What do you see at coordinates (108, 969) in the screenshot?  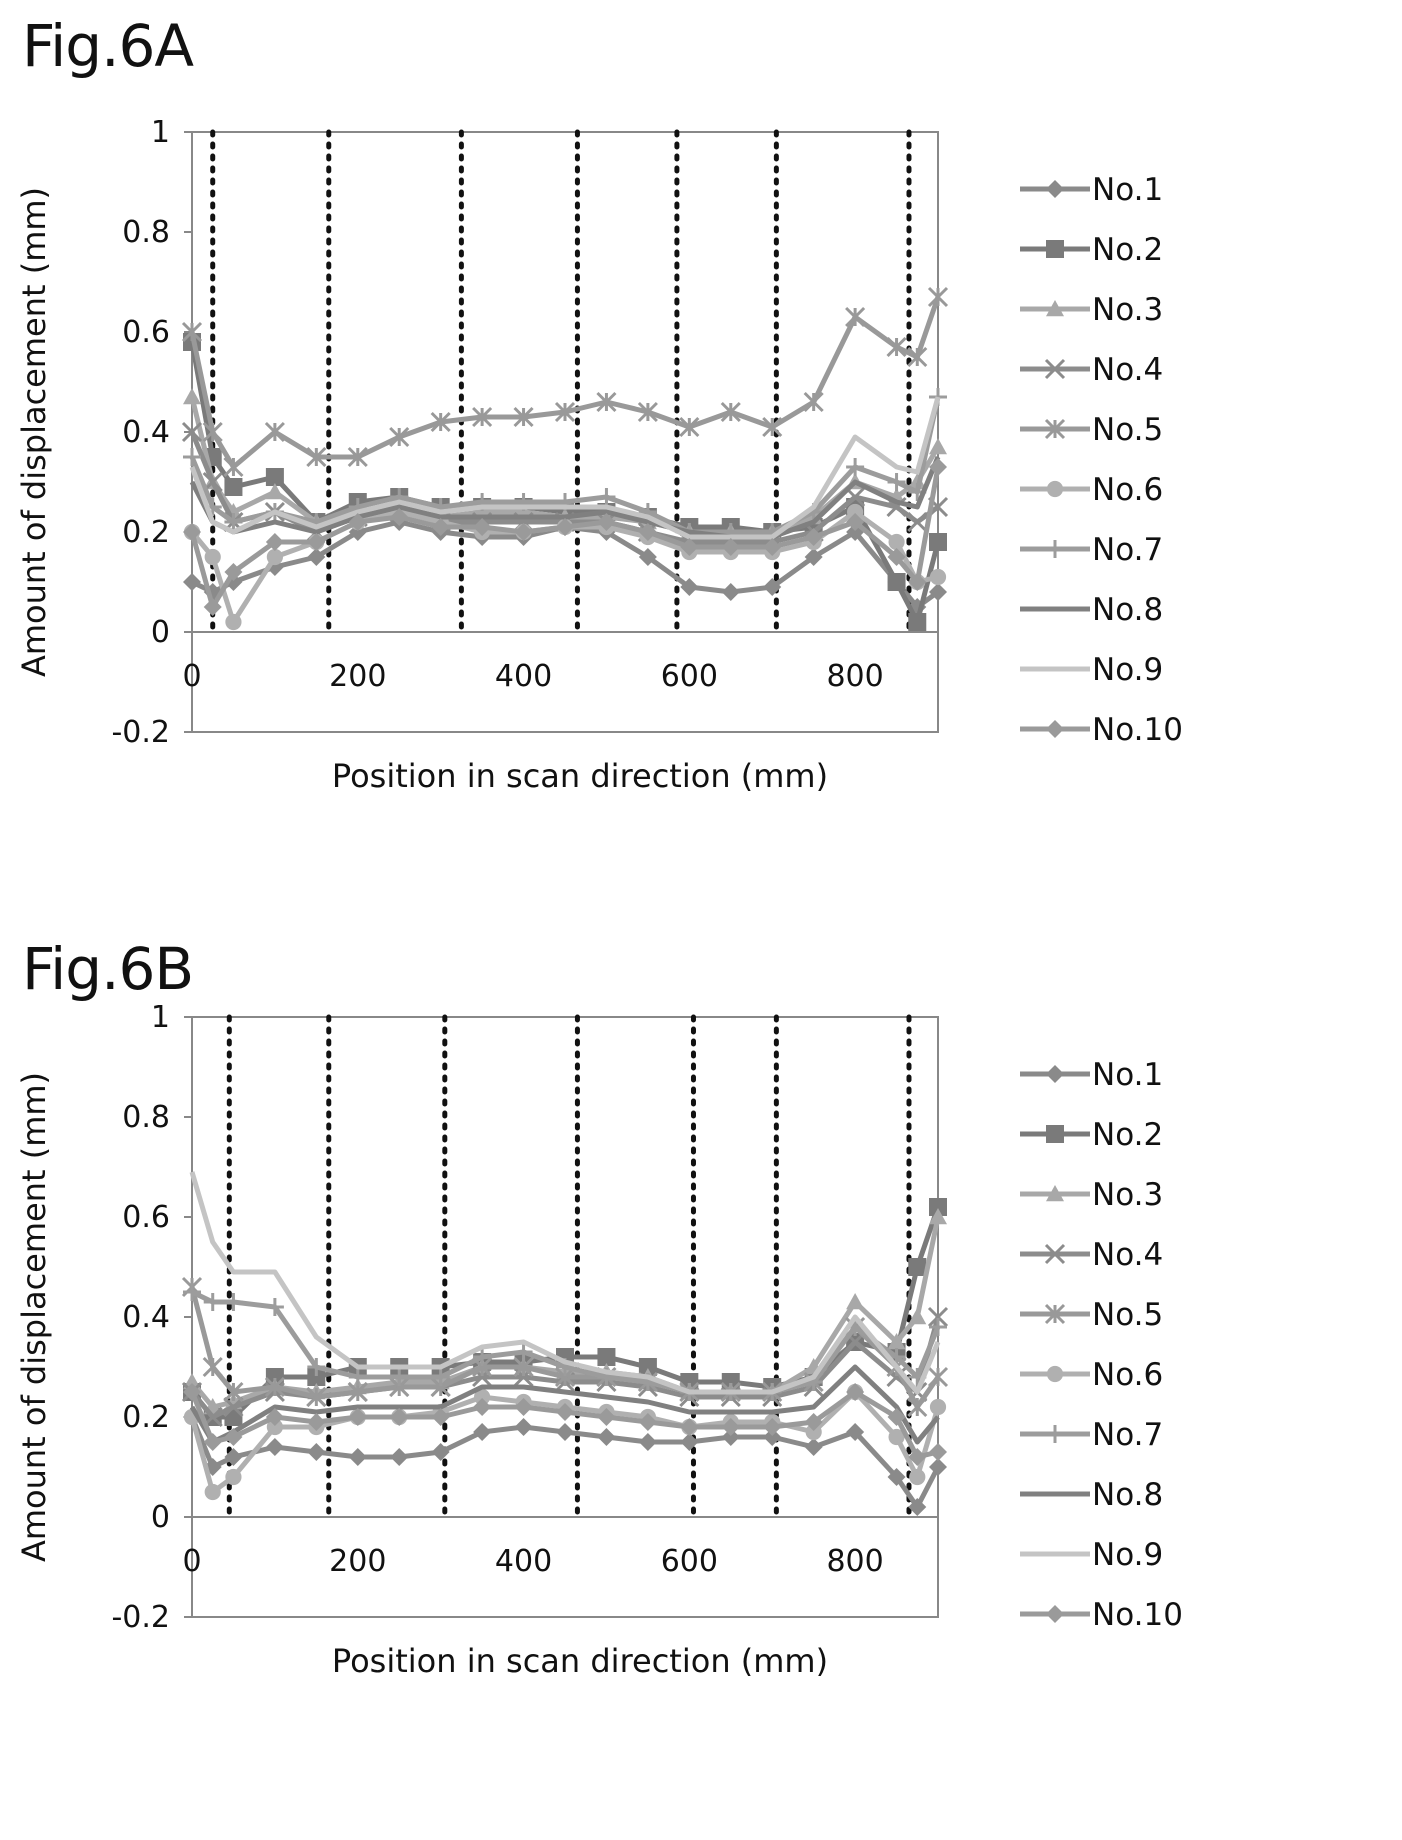 I see `figure-6b-title: Fig.6B` at bounding box center [108, 969].